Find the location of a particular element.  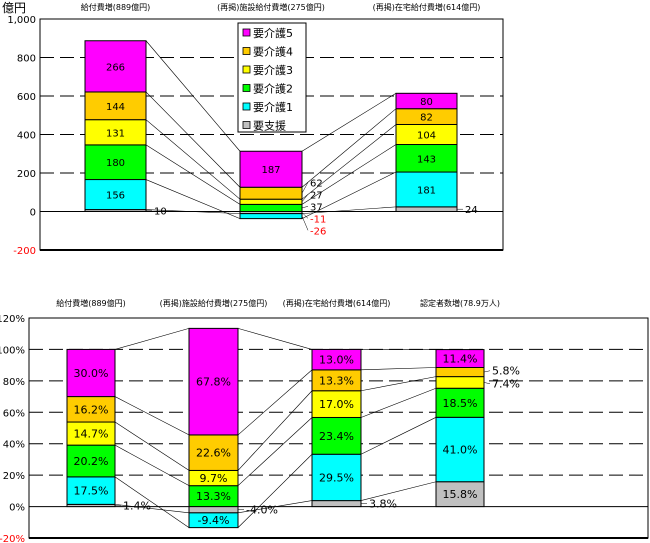

data-label: 144 is located at coordinates (115, 107).